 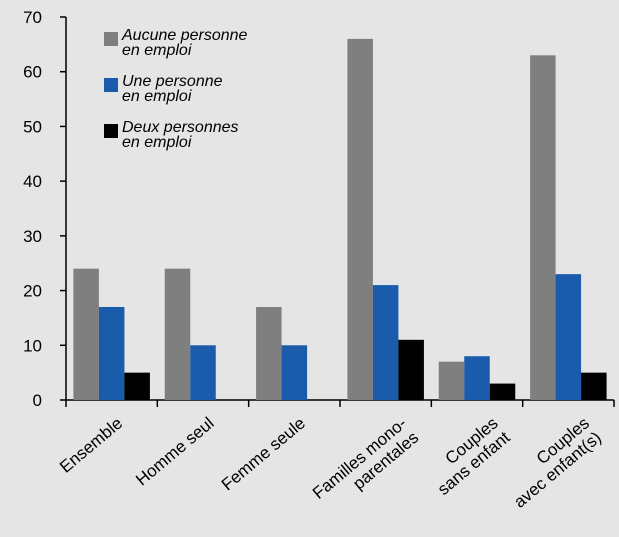 I want to click on y-tick-label: 0, so click(x=37, y=400).